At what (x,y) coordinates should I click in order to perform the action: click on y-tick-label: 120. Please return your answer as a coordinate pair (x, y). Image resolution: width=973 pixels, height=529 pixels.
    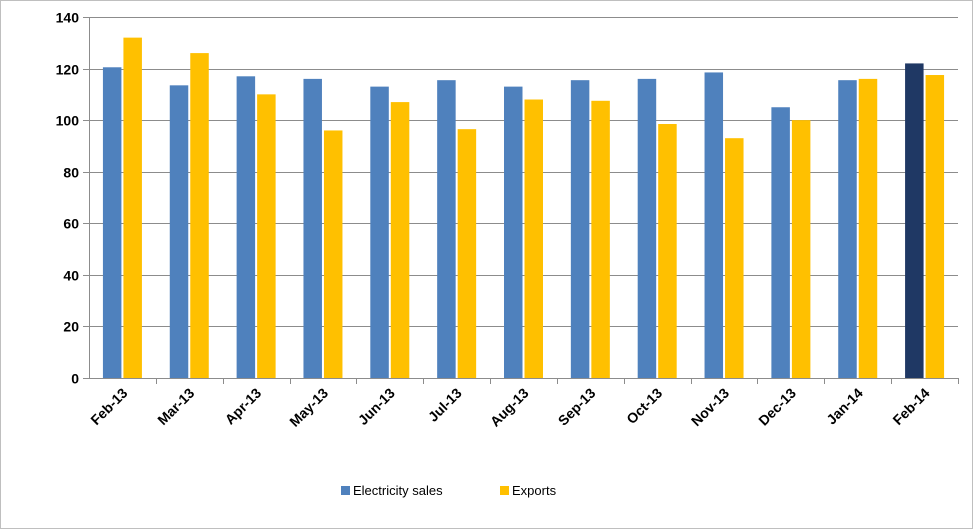
    Looking at the image, I should click on (68, 70).